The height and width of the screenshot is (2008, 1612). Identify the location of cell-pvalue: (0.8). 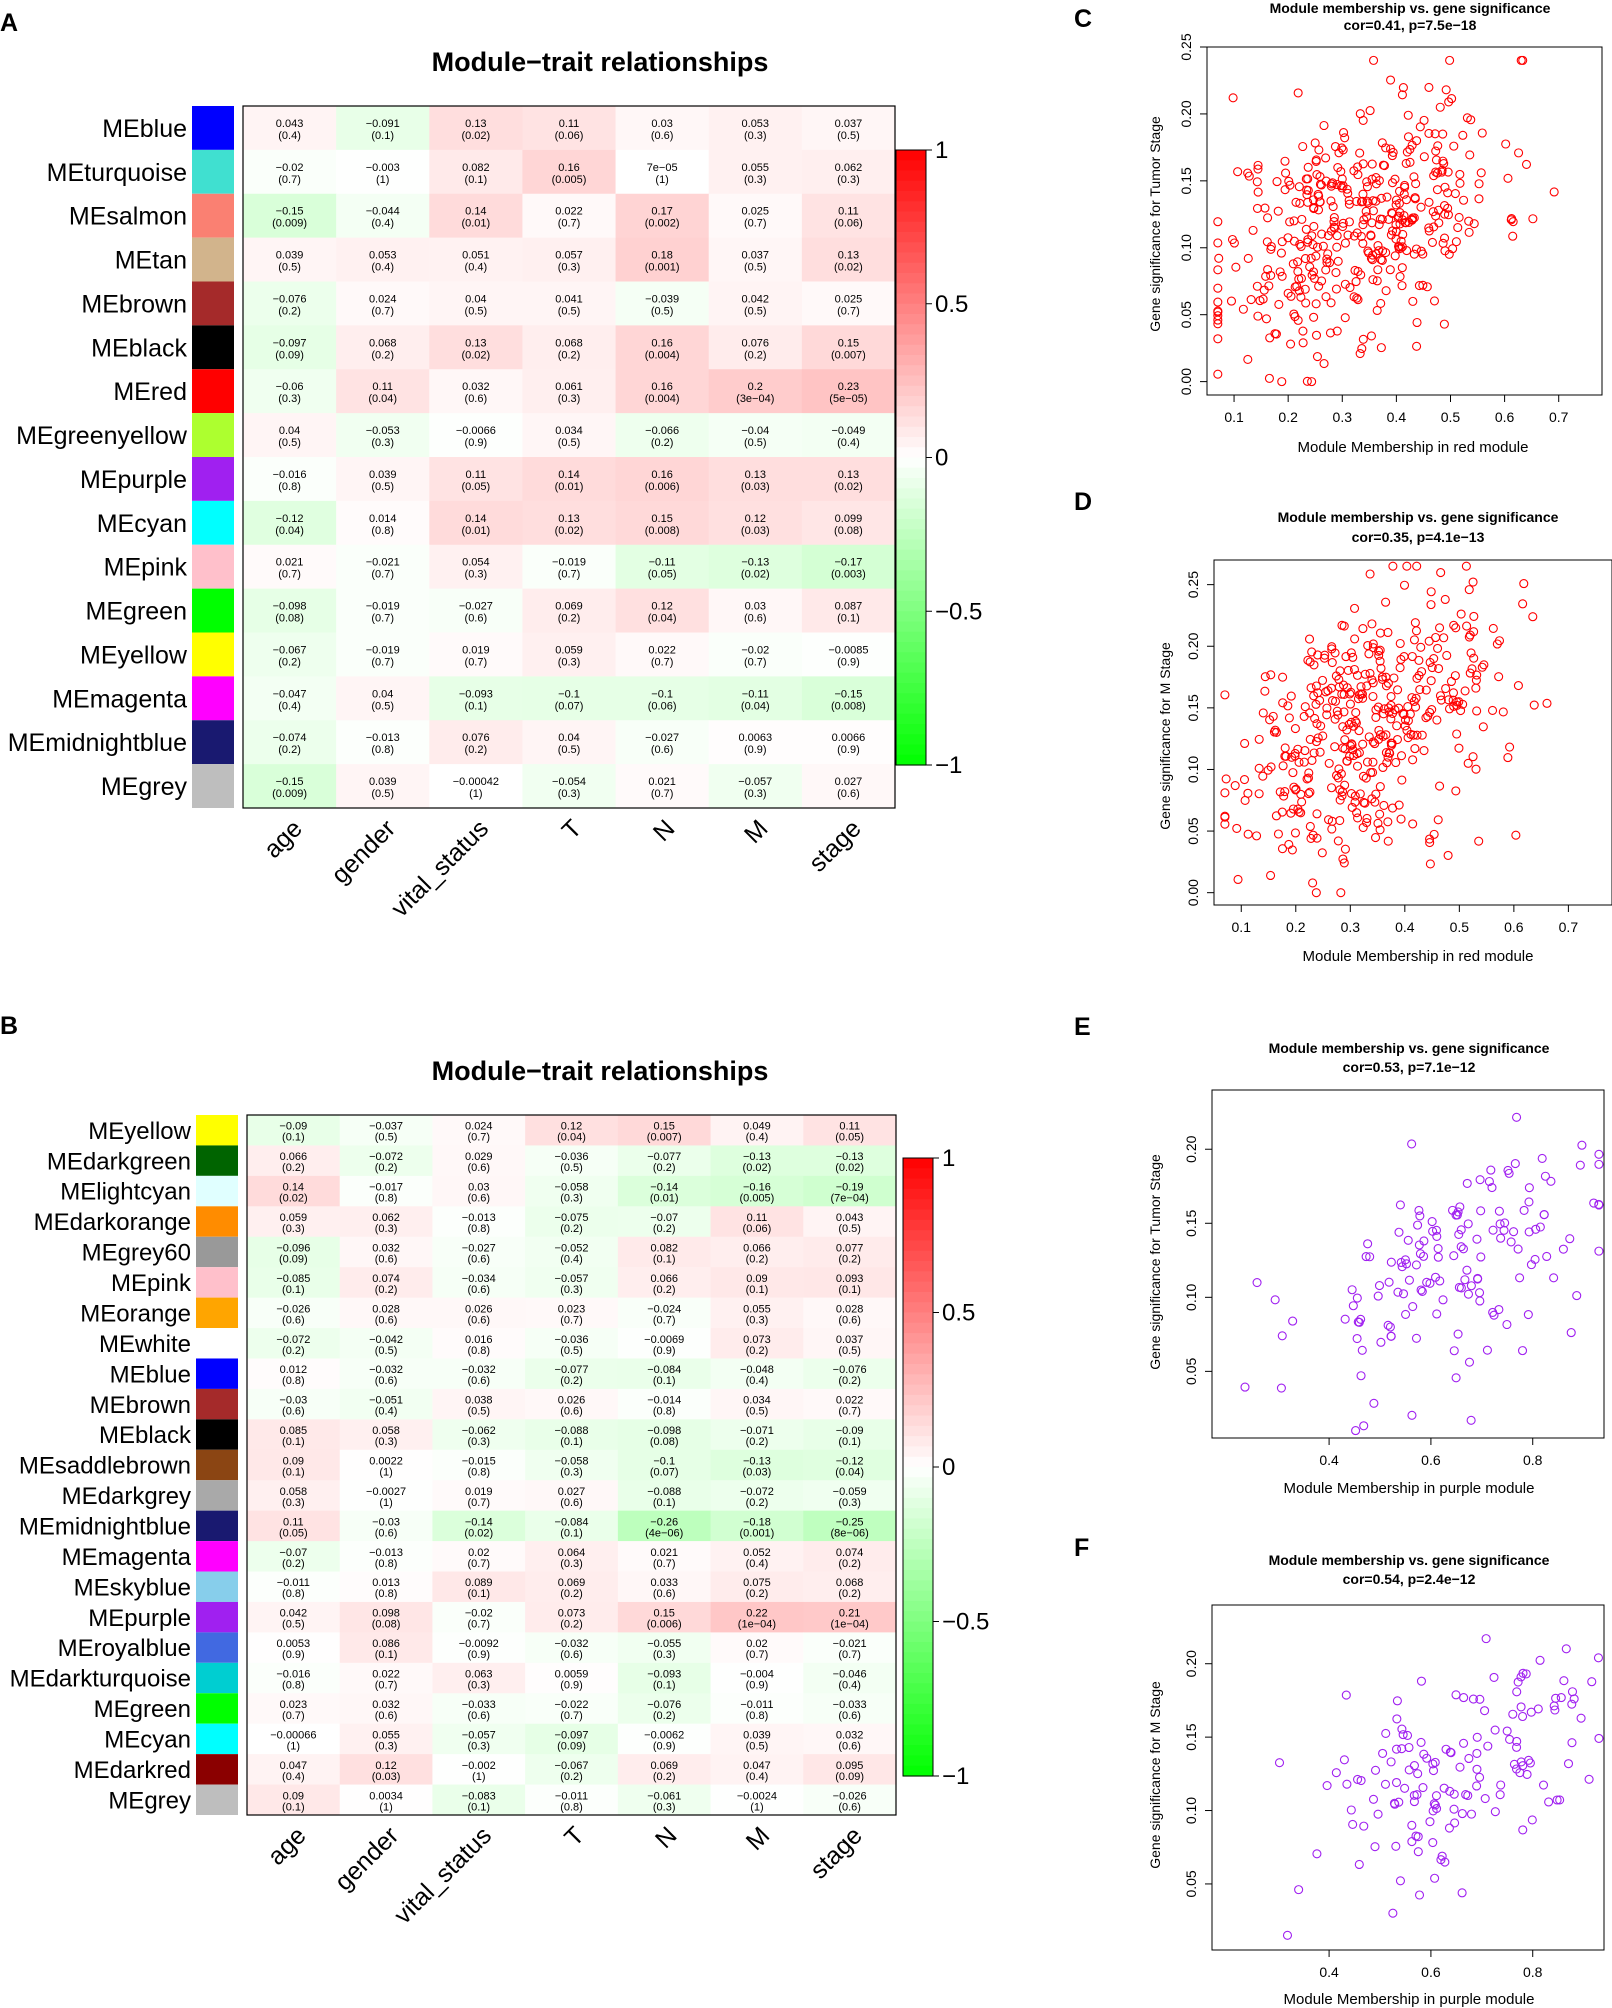
(571, 1807).